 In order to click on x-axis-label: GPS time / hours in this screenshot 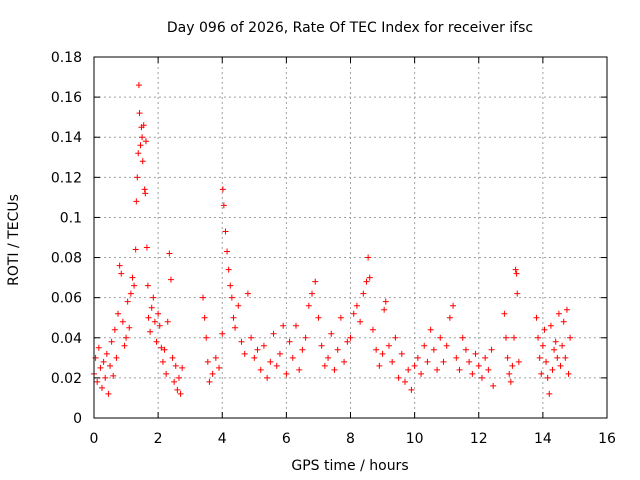, I will do `click(349, 466)`.